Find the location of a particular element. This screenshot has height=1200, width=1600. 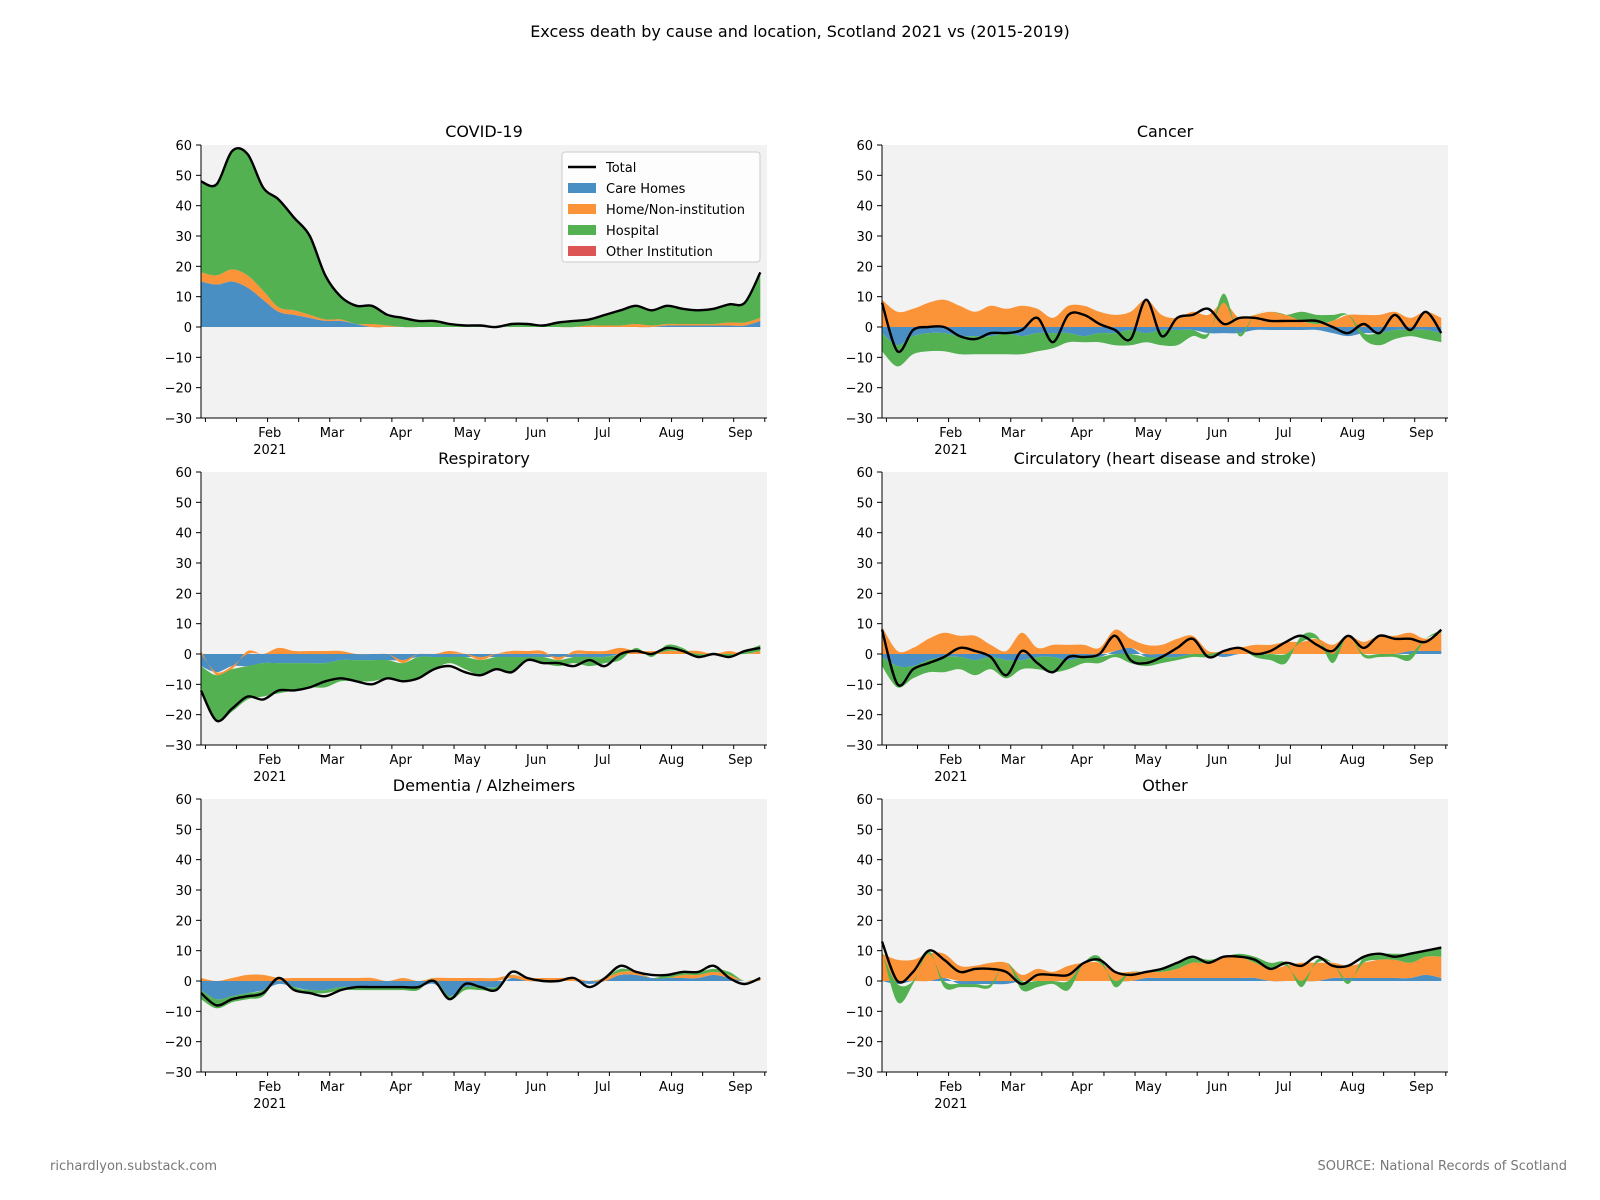

panel-title: Circulatory (heart disease and stroke) is located at coordinates (1165, 458).